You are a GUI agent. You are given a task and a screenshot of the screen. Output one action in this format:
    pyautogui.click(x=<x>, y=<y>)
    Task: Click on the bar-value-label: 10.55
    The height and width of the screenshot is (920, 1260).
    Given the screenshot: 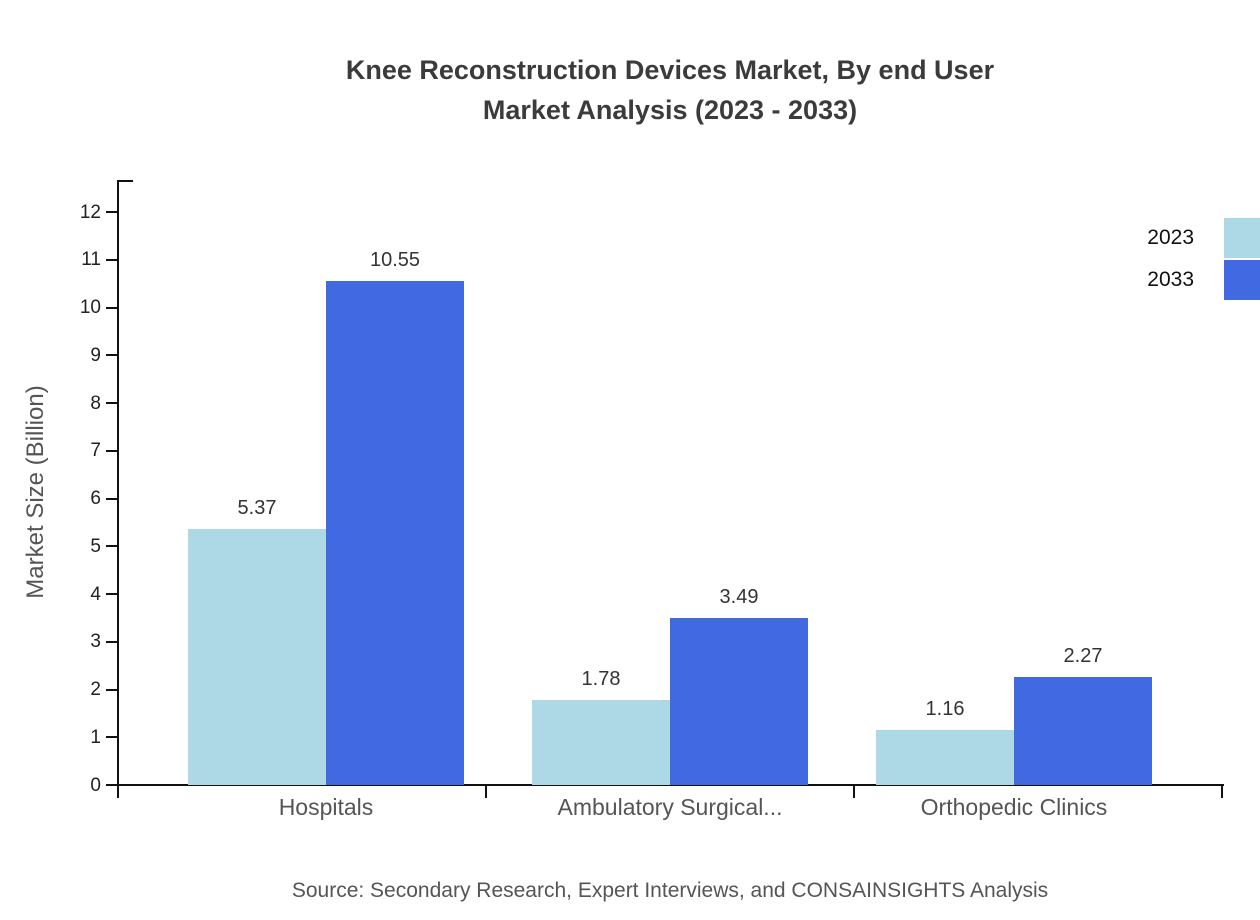 What is the action you would take?
    pyautogui.click(x=395, y=260)
    